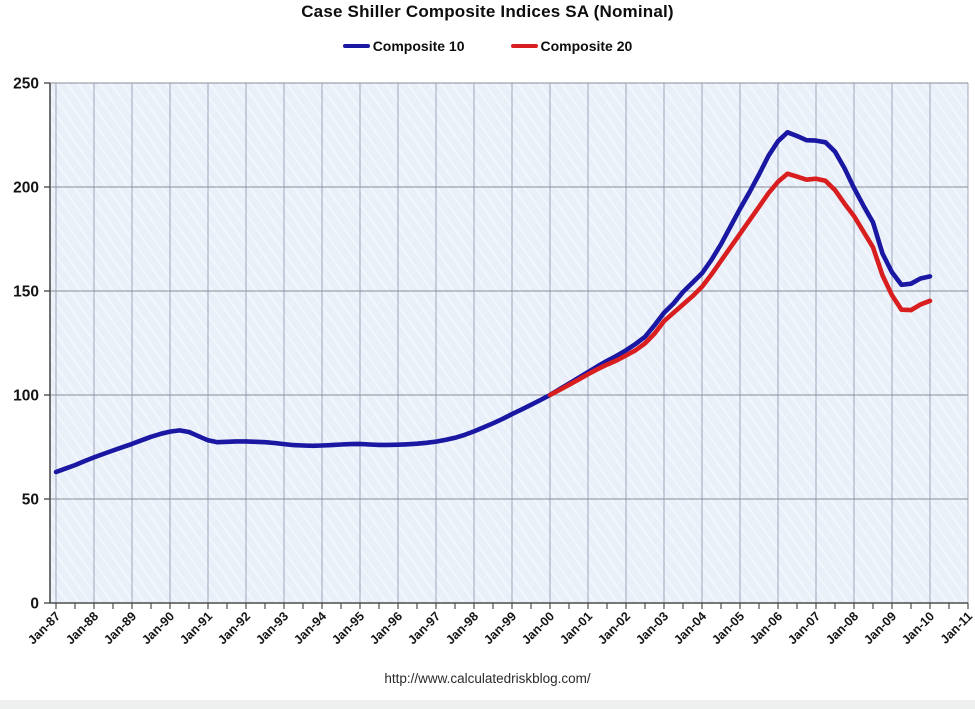  I want to click on y-tick-label: 200, so click(26, 188).